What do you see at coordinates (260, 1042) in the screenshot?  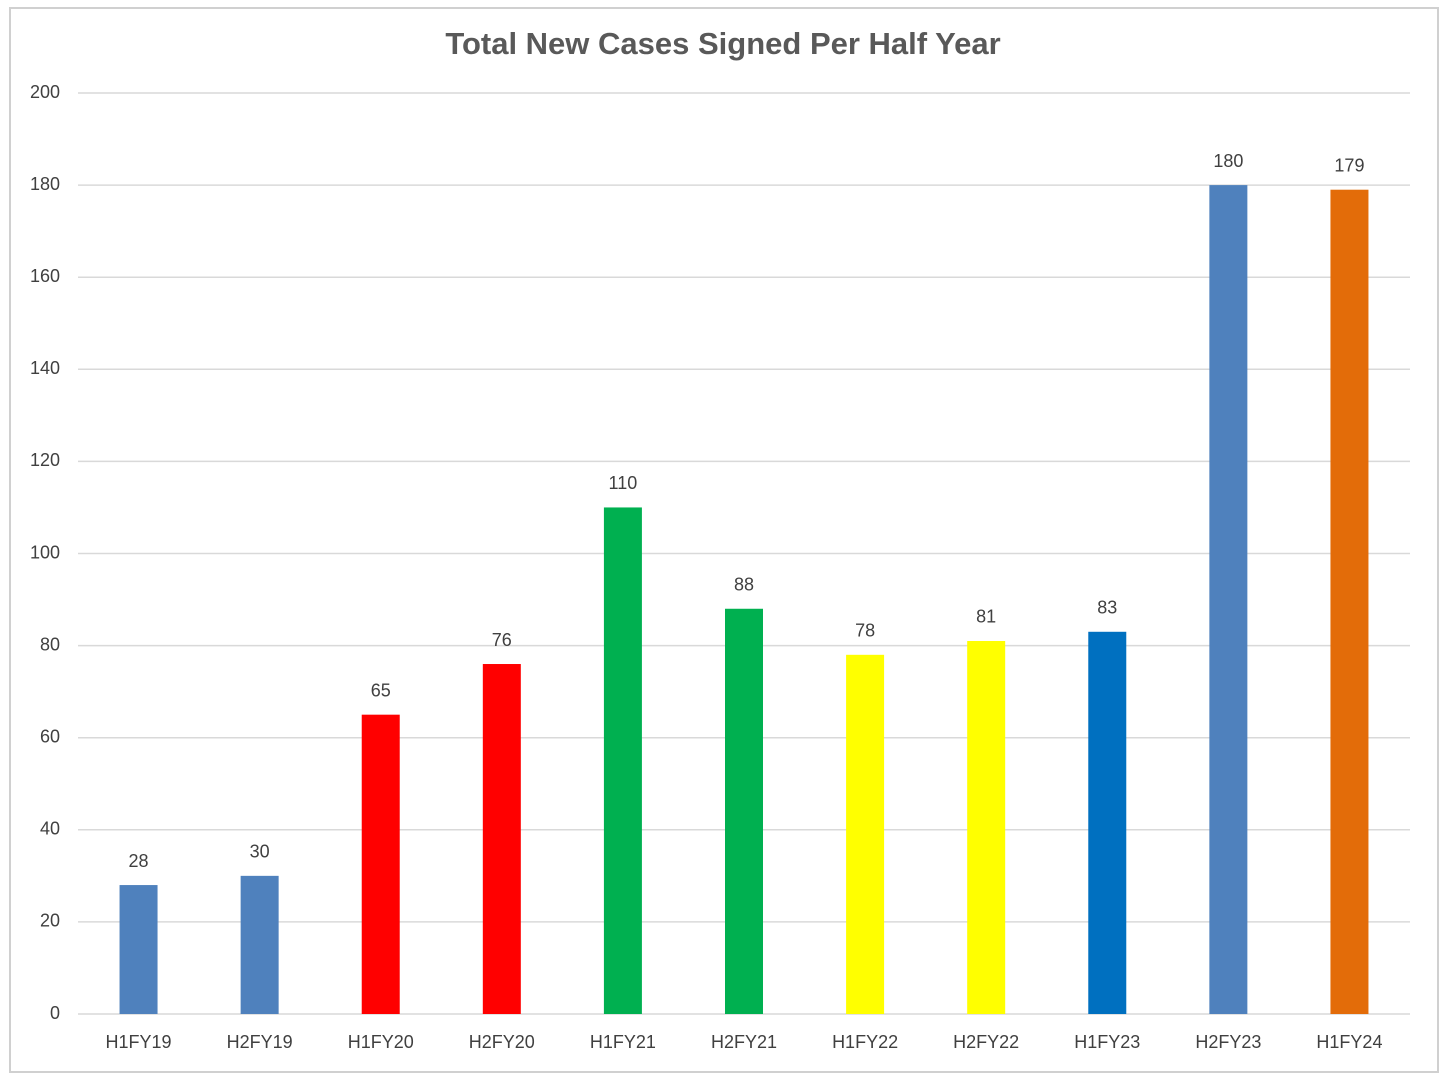 I see `x-tick-label: H2FY19` at bounding box center [260, 1042].